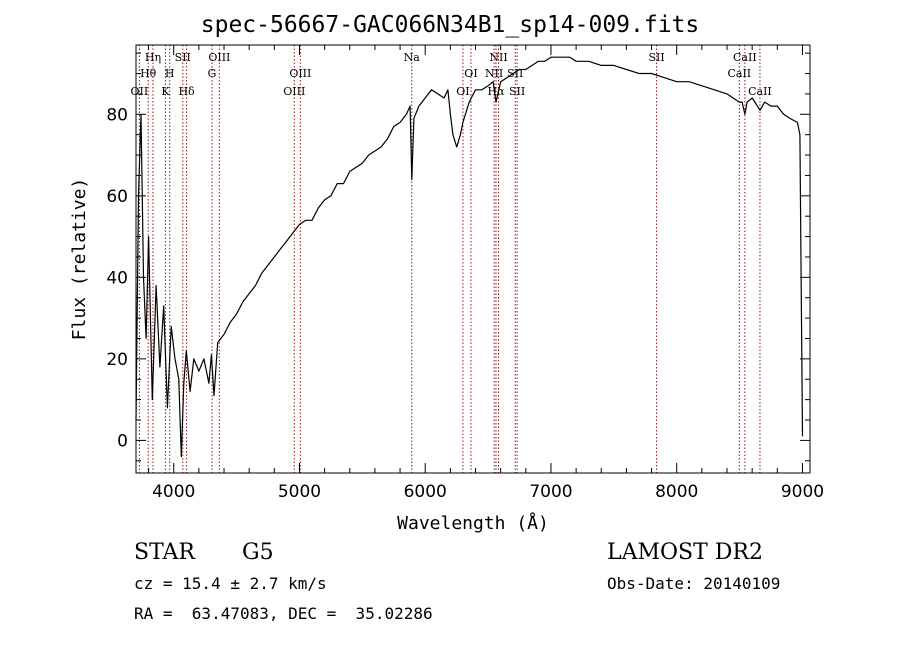 This screenshot has width=900, height=649. What do you see at coordinates (183, 57) in the screenshot?
I see `line-label-3: SII` at bounding box center [183, 57].